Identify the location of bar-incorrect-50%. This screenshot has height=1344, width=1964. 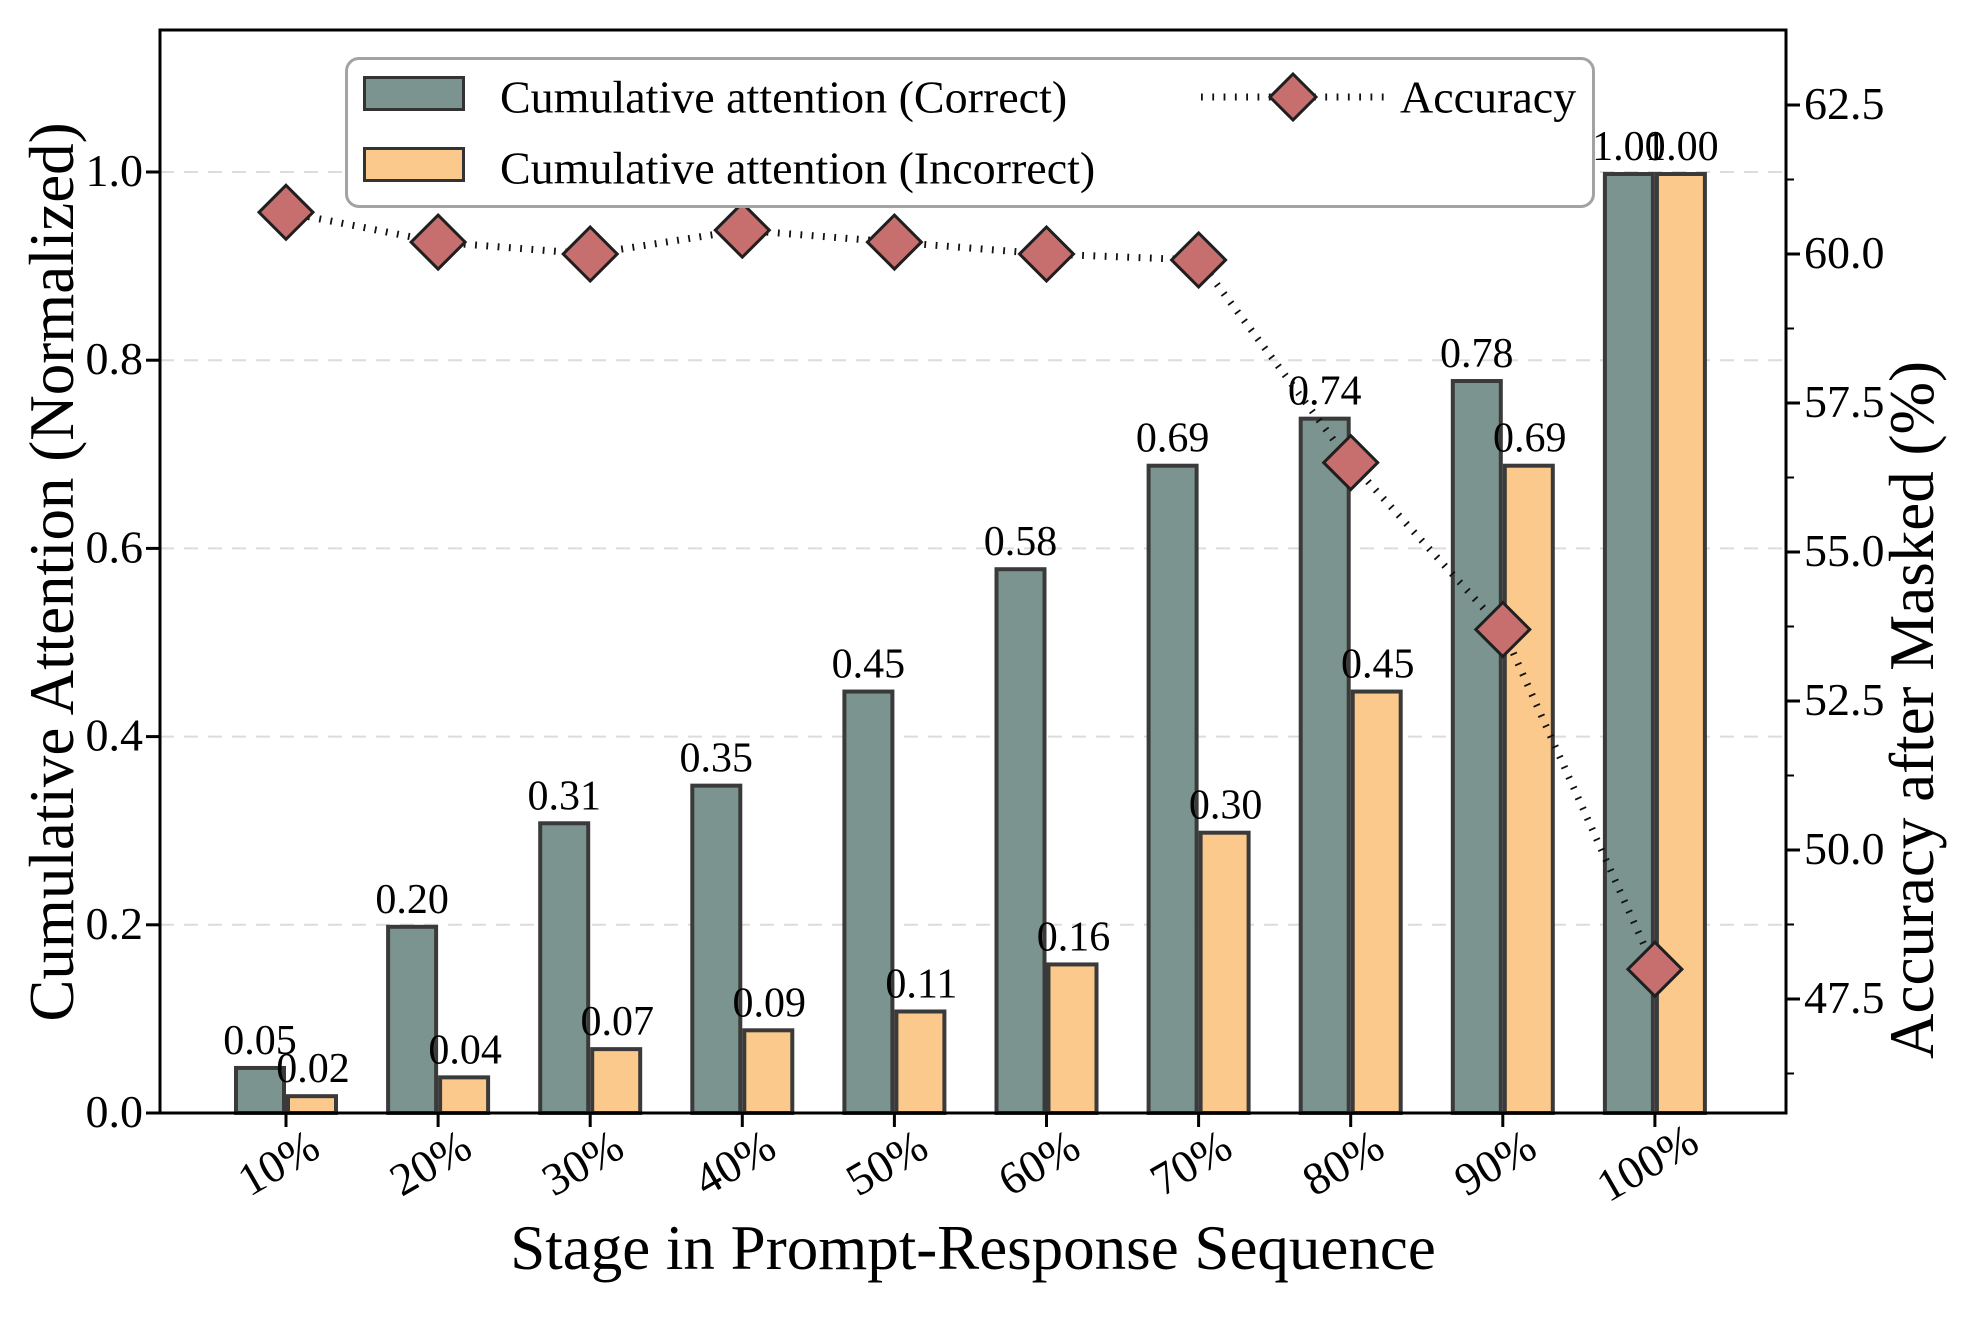
(920, 1062).